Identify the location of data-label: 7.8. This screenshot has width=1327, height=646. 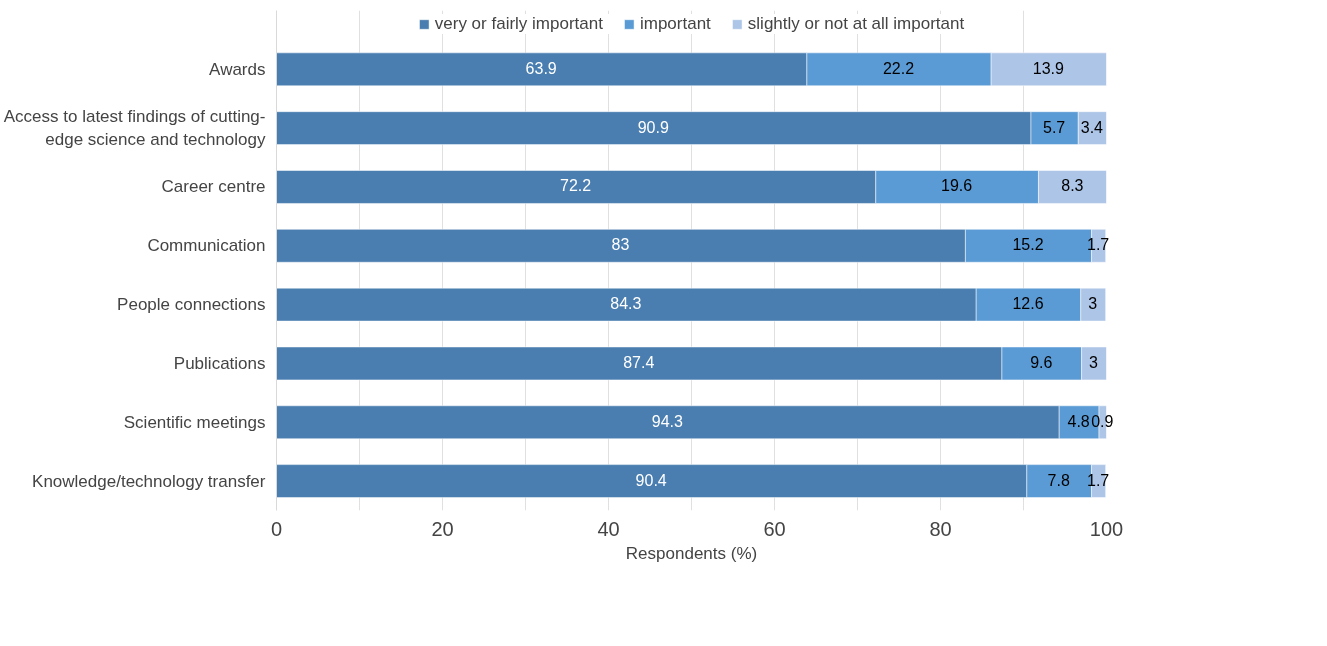
(1058, 480).